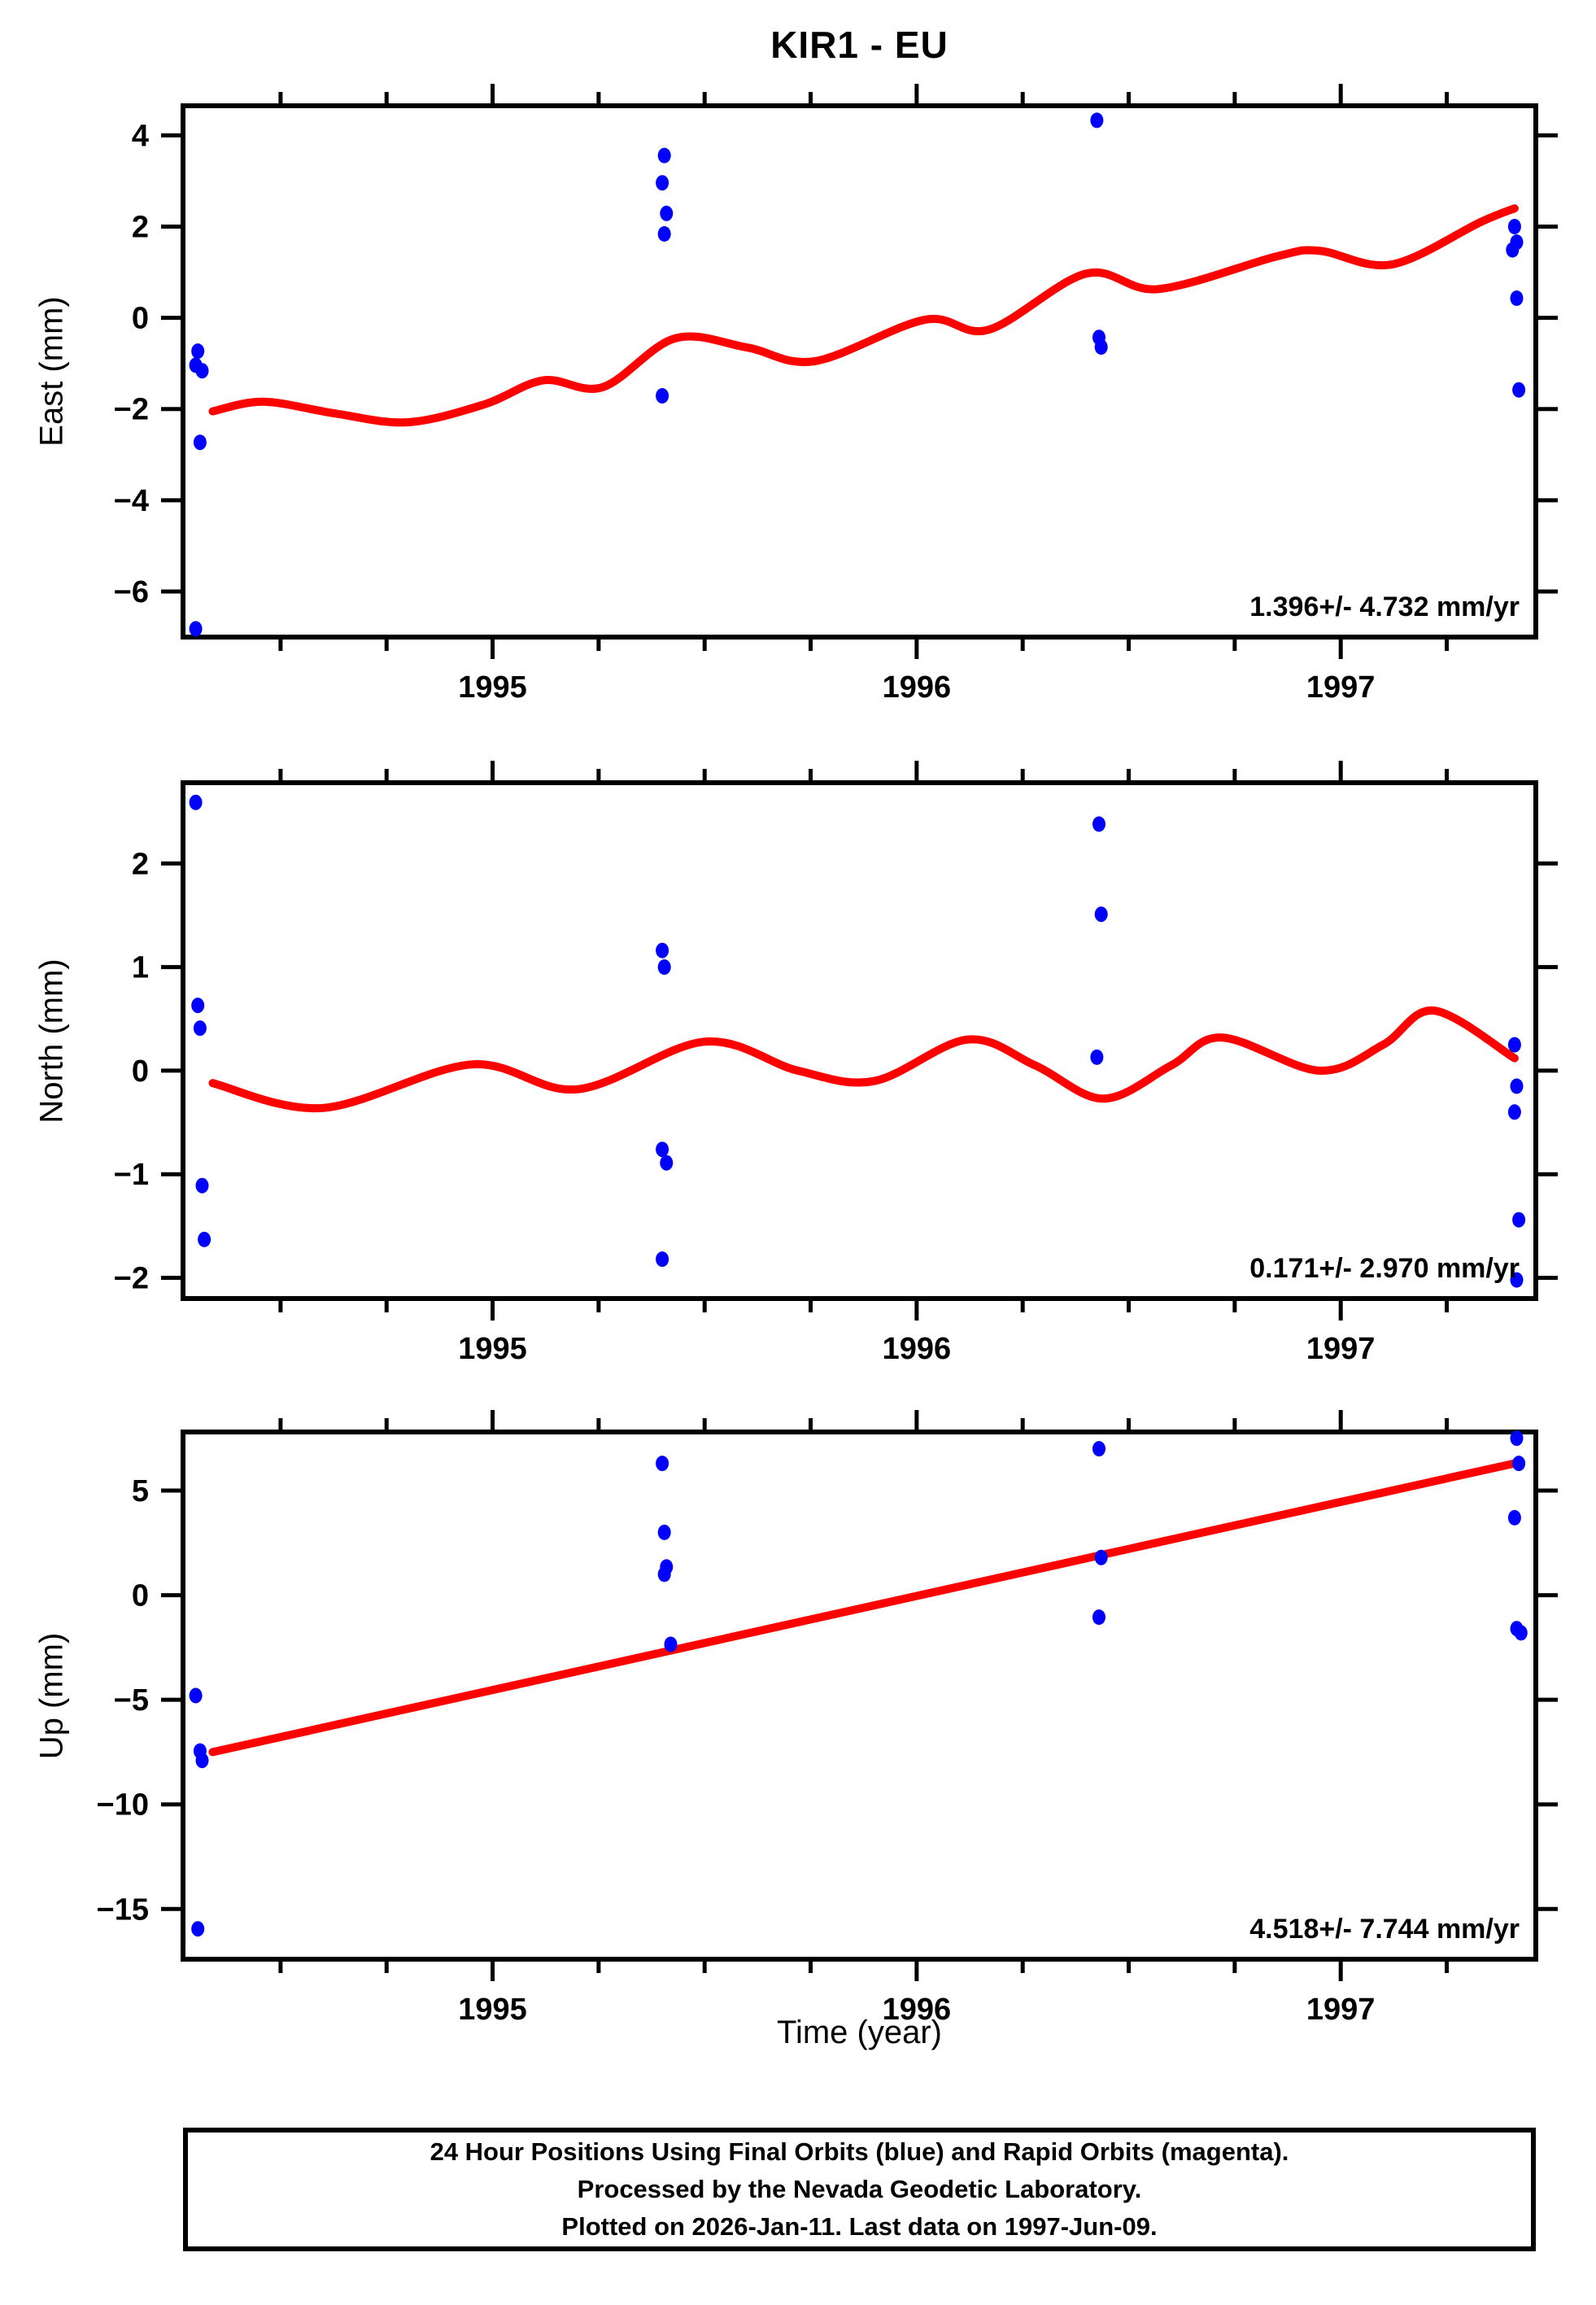  I want to click on y-axis-label-east-text: East (mm), so click(51, 372).